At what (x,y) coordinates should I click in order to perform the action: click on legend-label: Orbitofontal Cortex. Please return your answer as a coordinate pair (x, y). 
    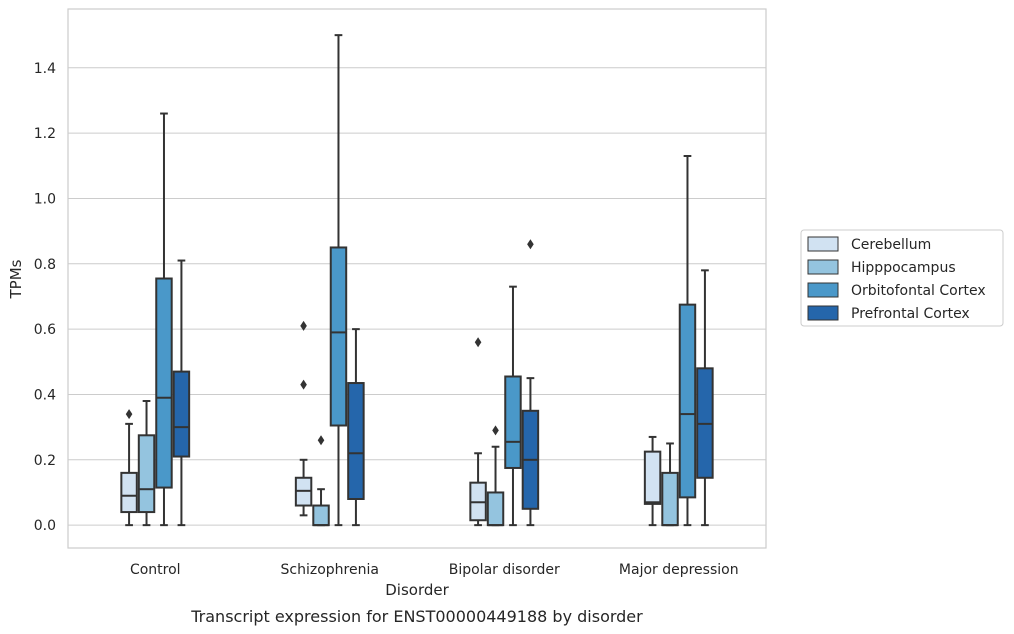
    Looking at the image, I should click on (918, 291).